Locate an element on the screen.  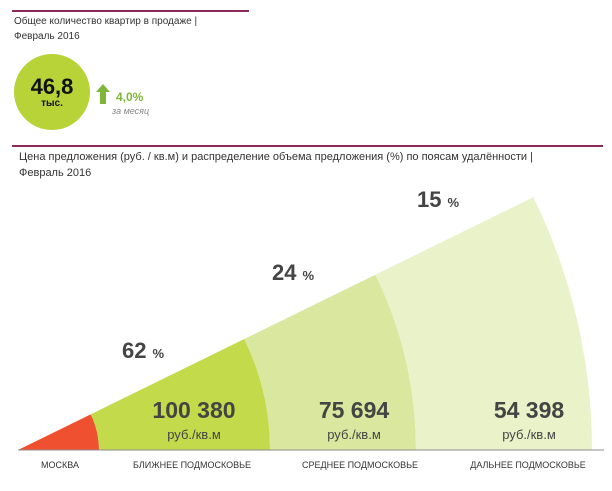
category-label: МОСКВА is located at coordinates (60, 465).